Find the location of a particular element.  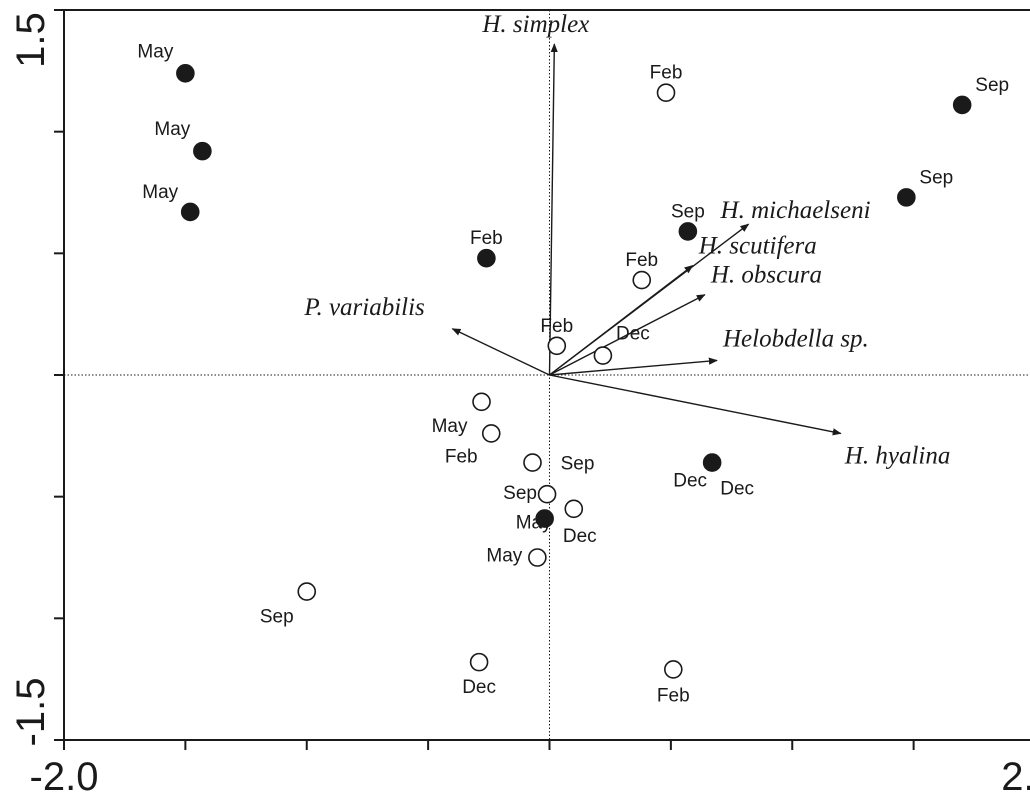

species-vector-label: H. michaelseni is located at coordinates (795, 210).